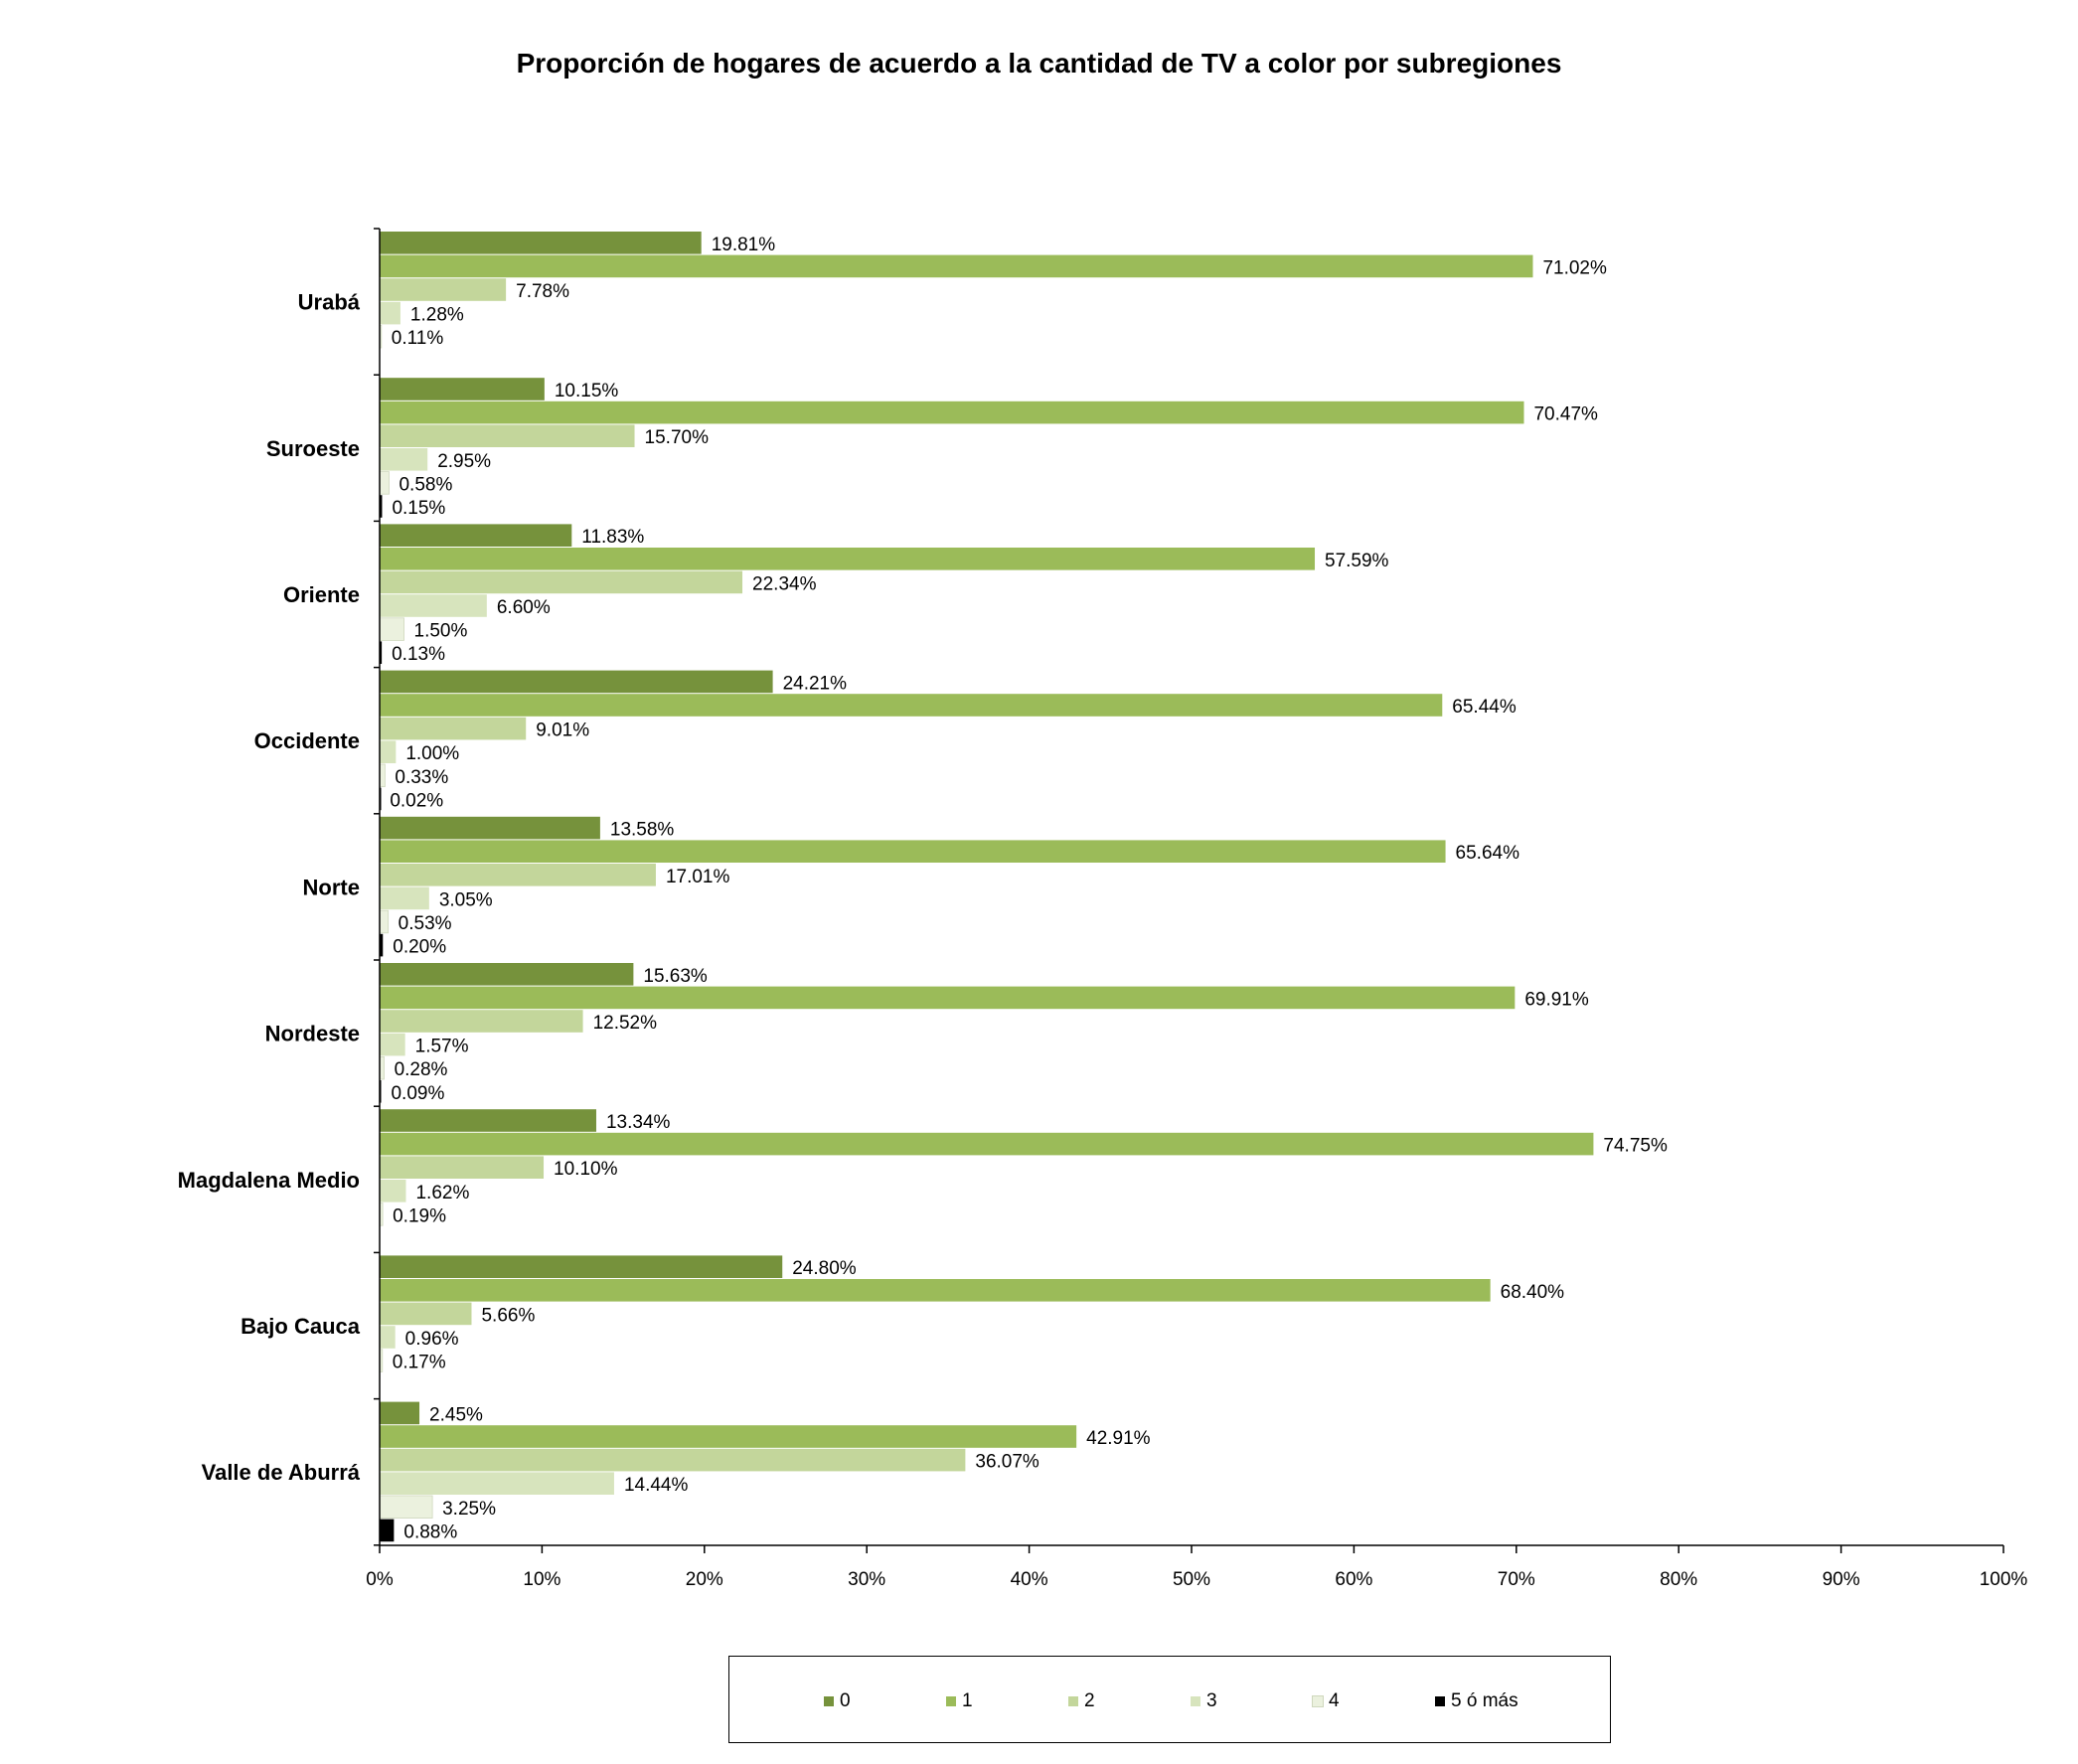 Image resolution: width=2078 pixels, height=1764 pixels. I want to click on legend-label: 4, so click(1334, 1700).